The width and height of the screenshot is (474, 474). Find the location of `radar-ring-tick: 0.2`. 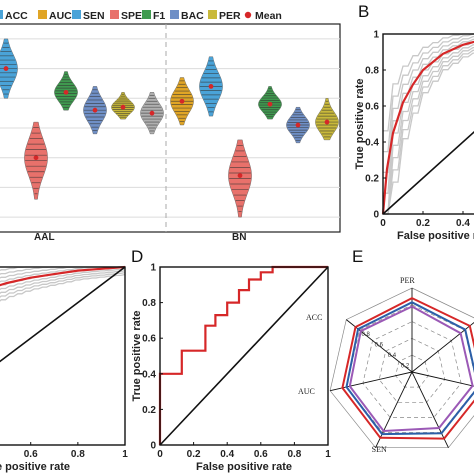

radar-ring-tick: 0.2 is located at coordinates (405, 367).